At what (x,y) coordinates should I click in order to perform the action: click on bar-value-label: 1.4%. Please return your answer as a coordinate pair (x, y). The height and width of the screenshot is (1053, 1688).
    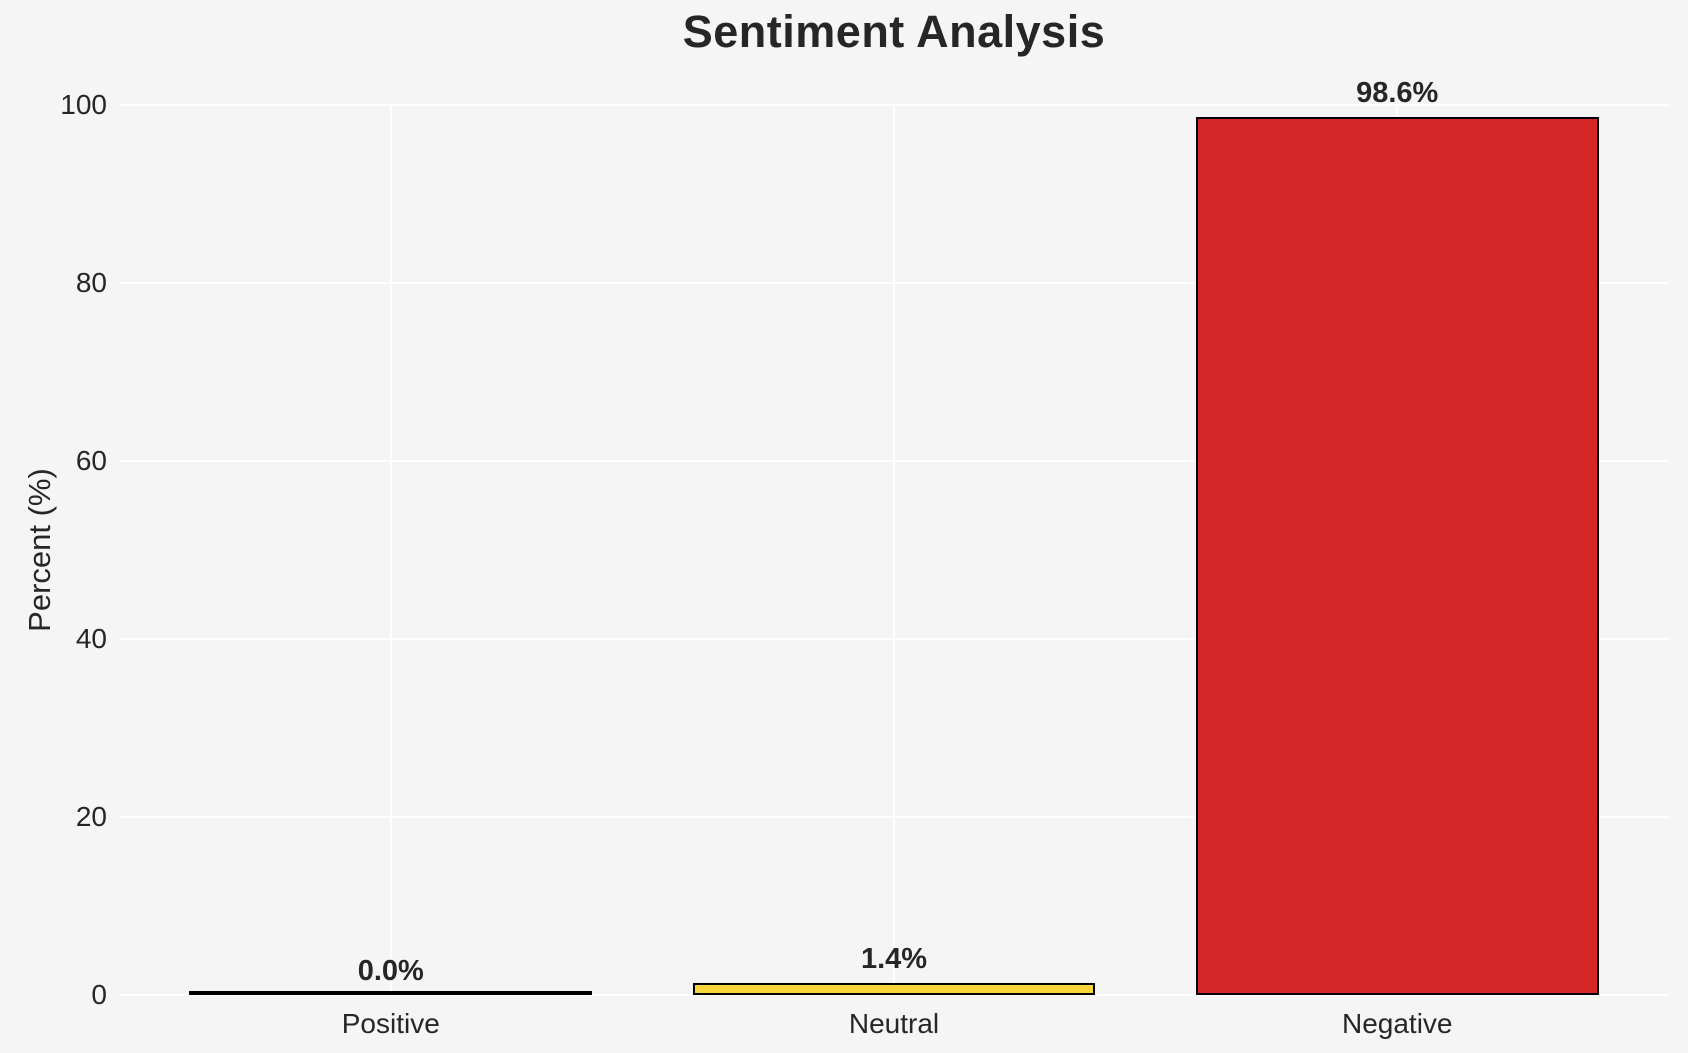
    Looking at the image, I should click on (894, 958).